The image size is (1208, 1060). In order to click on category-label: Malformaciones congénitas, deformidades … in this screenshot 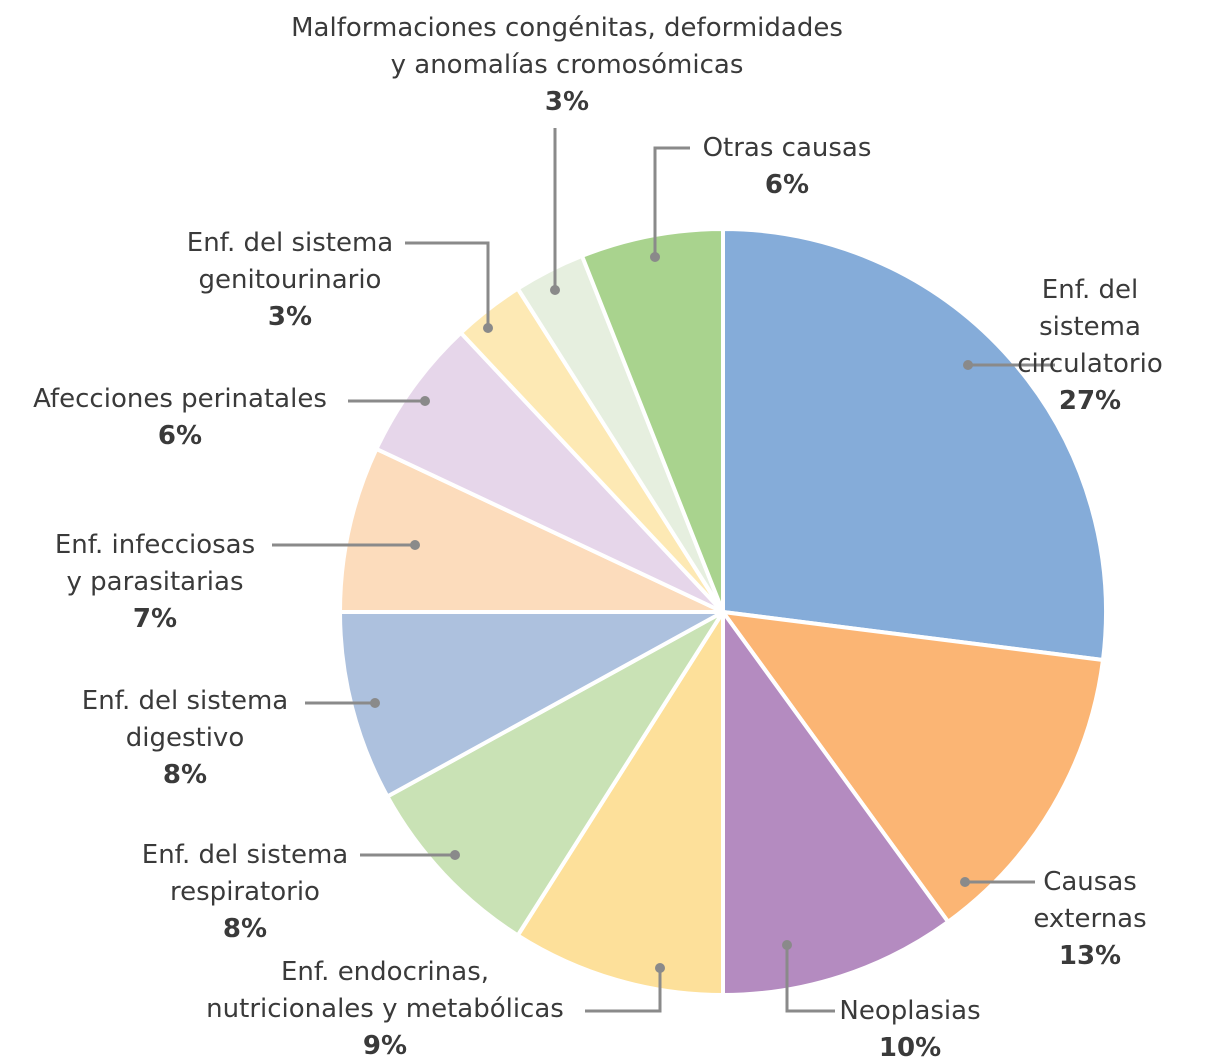, I will do `click(567, 46)`.